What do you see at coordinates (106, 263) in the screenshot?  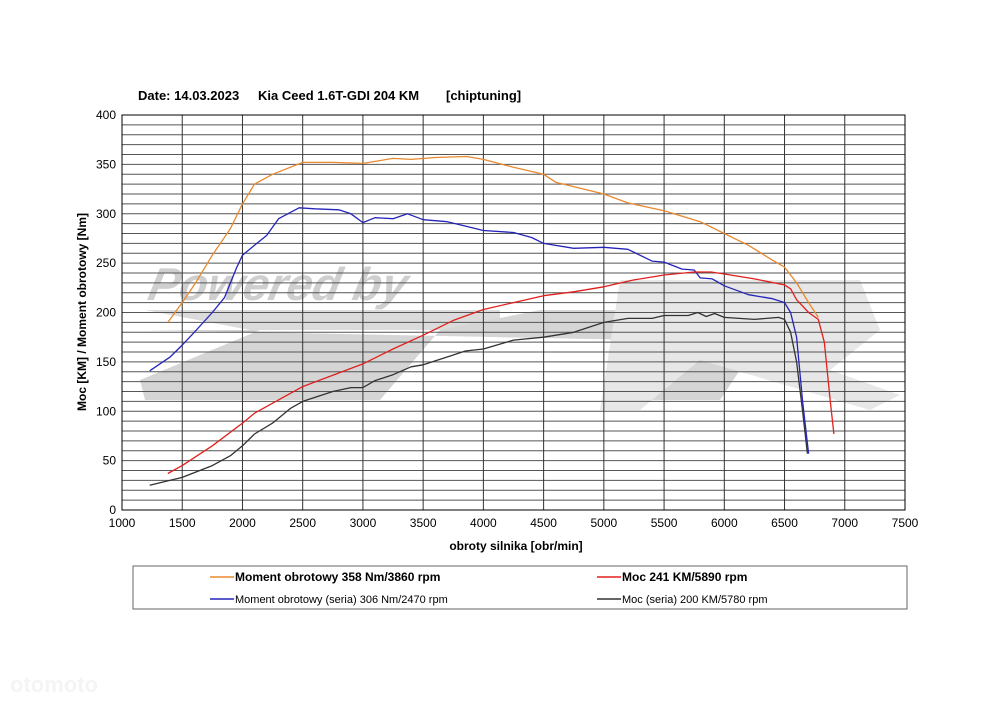 I see `y-tick-label: 250` at bounding box center [106, 263].